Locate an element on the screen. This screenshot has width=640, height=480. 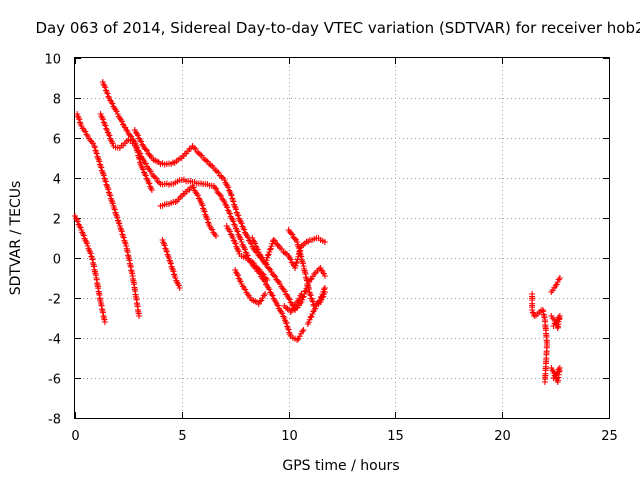
x-tick-label: 10 is located at coordinates (289, 436).